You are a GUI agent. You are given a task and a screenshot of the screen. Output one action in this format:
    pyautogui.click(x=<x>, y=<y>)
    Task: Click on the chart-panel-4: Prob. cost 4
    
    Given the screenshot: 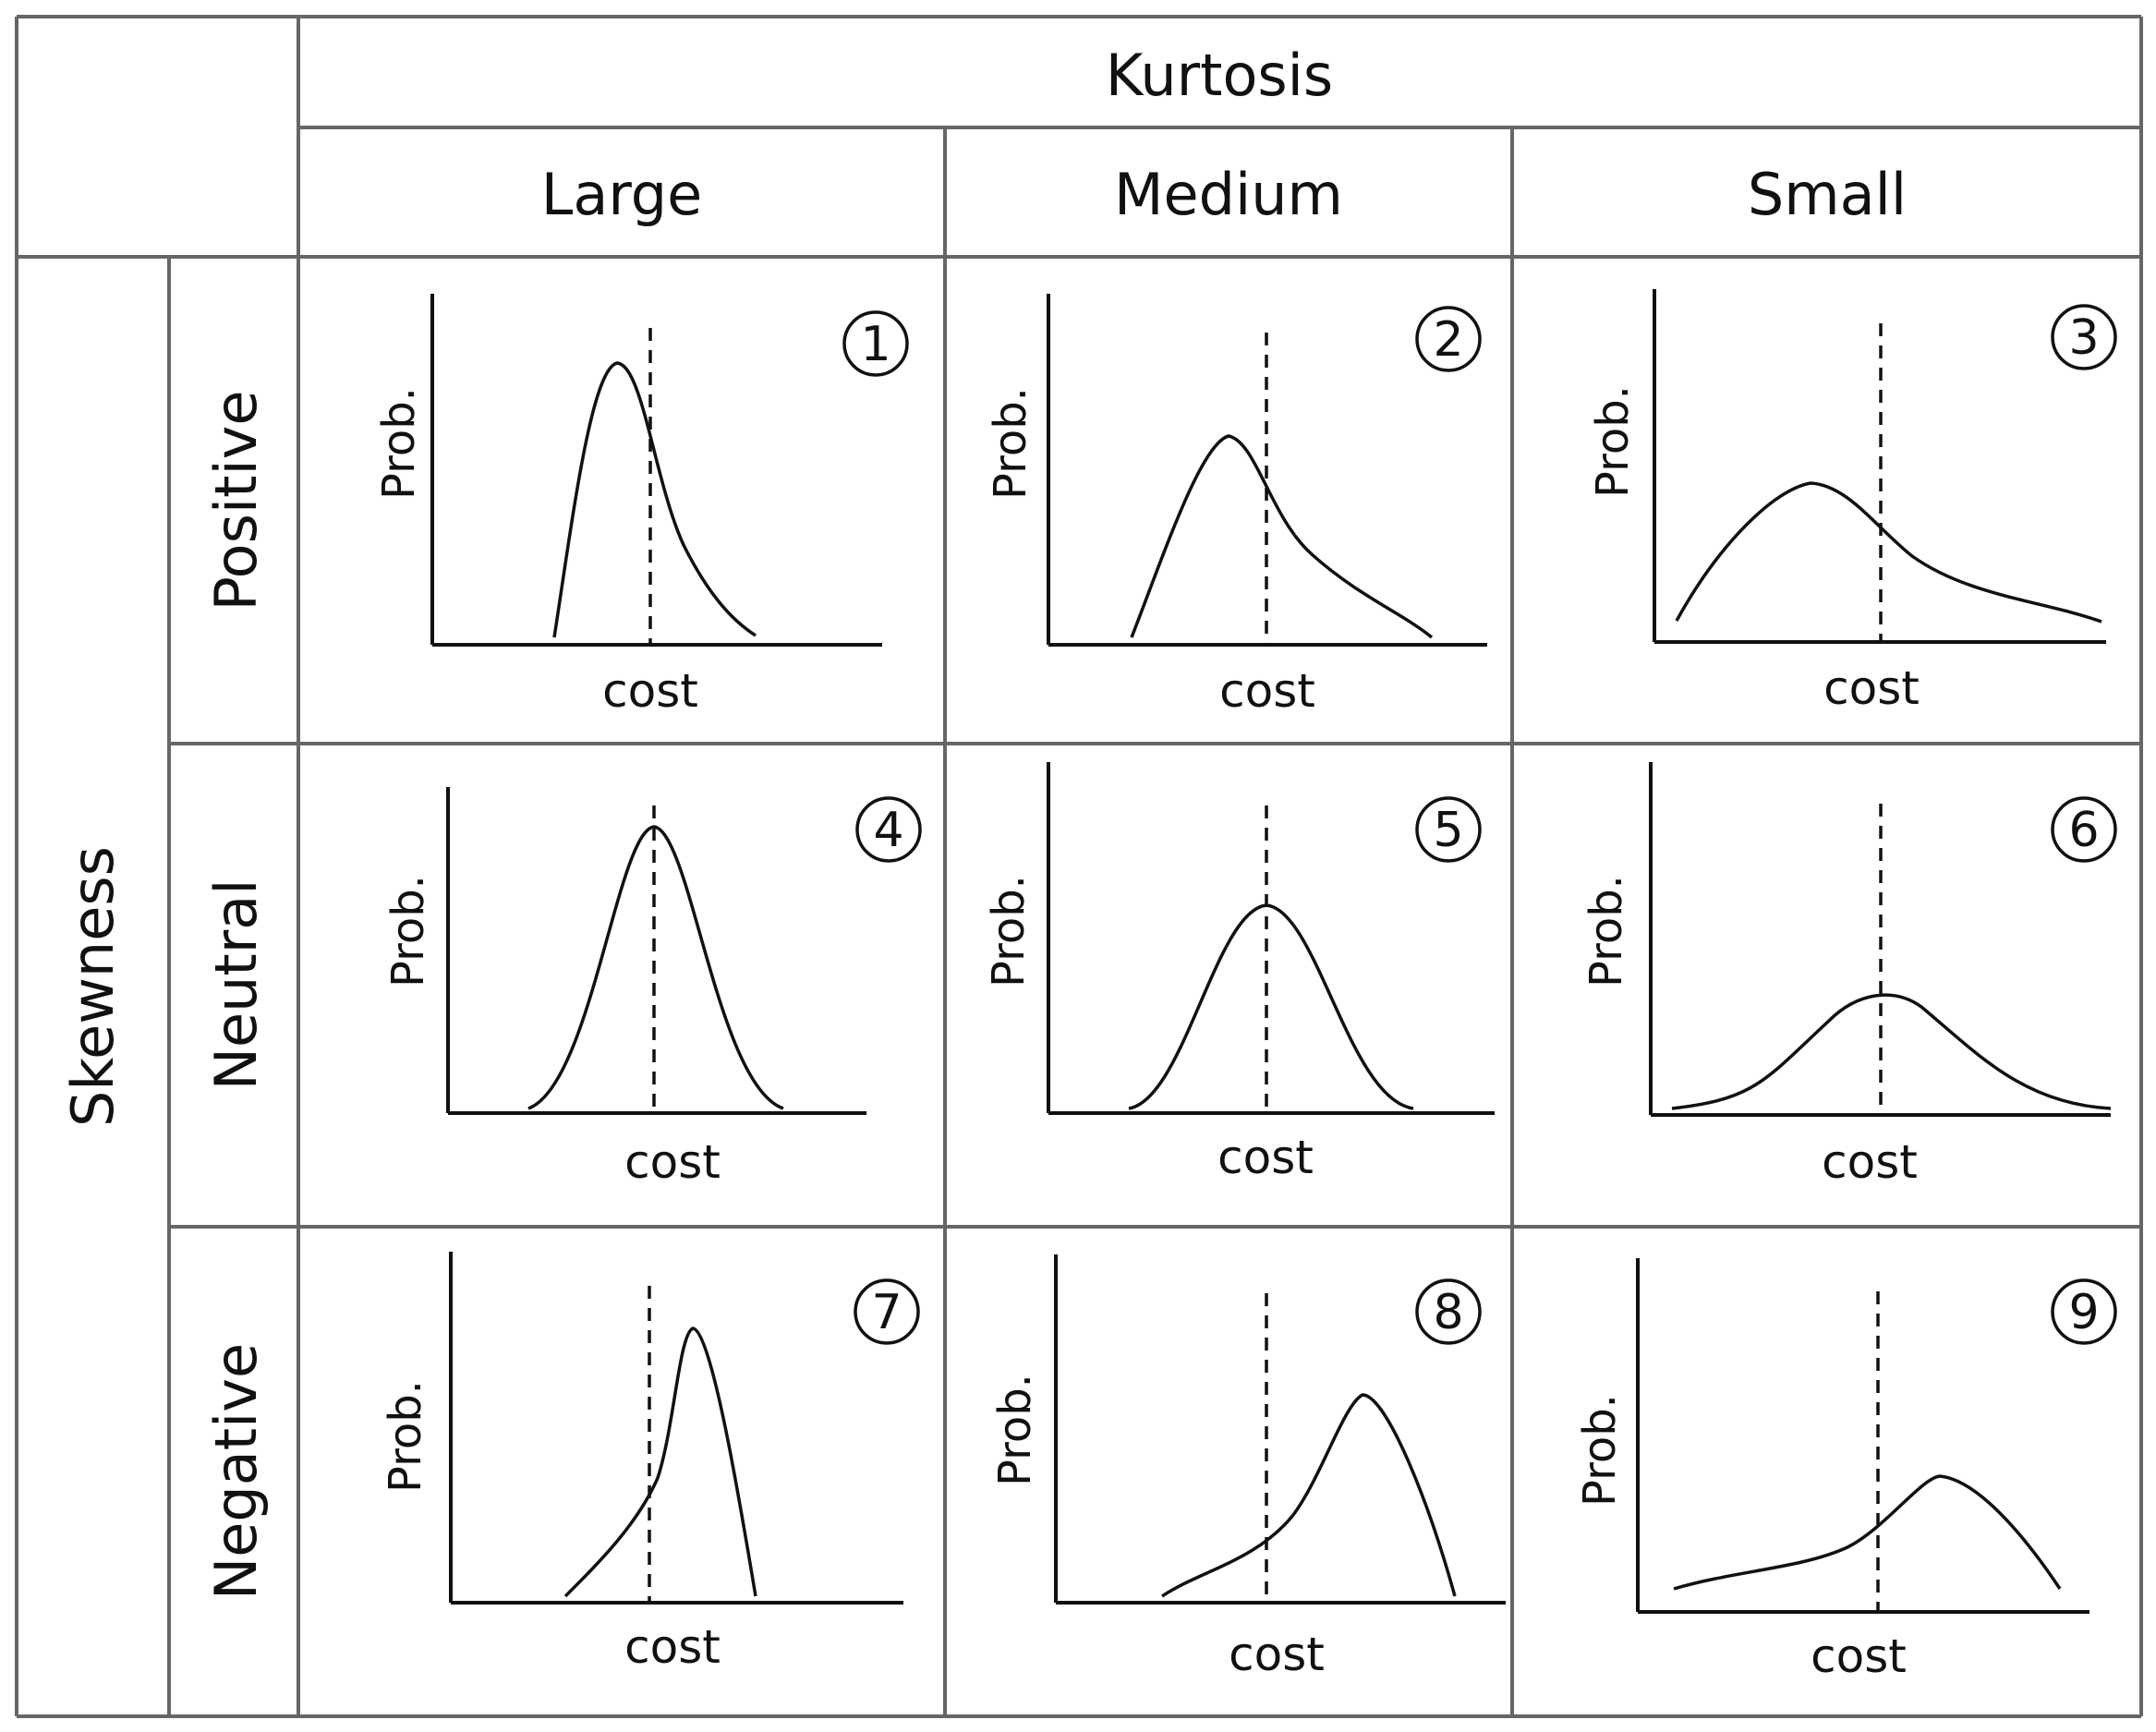 What is the action you would take?
    pyautogui.click(x=652, y=988)
    